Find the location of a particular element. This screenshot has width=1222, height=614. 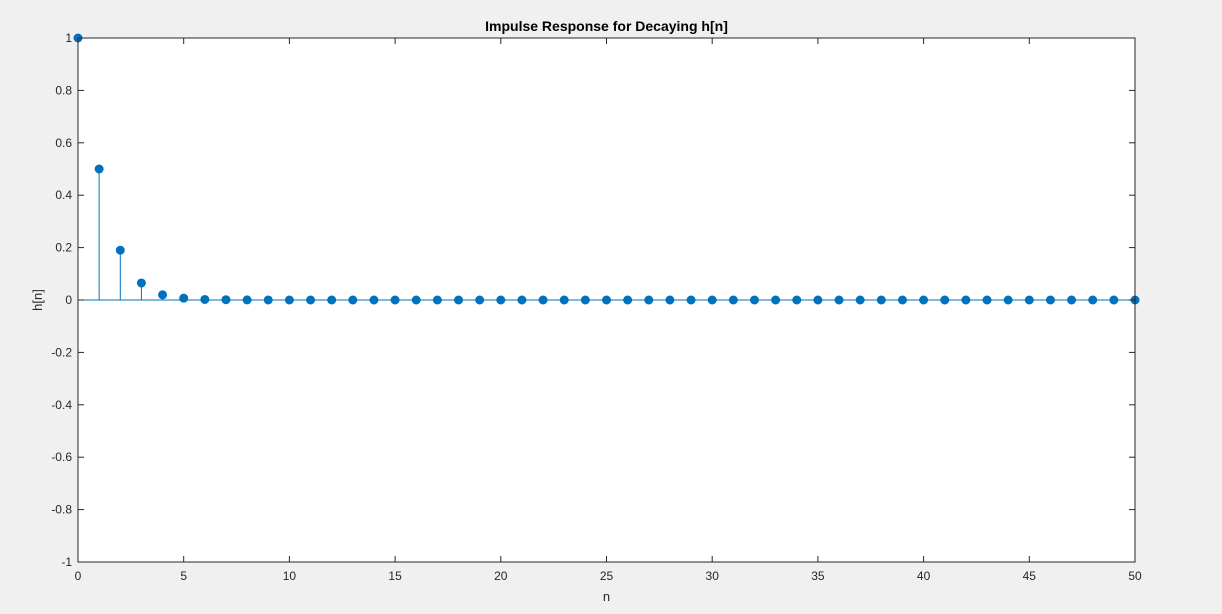

x-tick-label: 0 is located at coordinates (78, 576).